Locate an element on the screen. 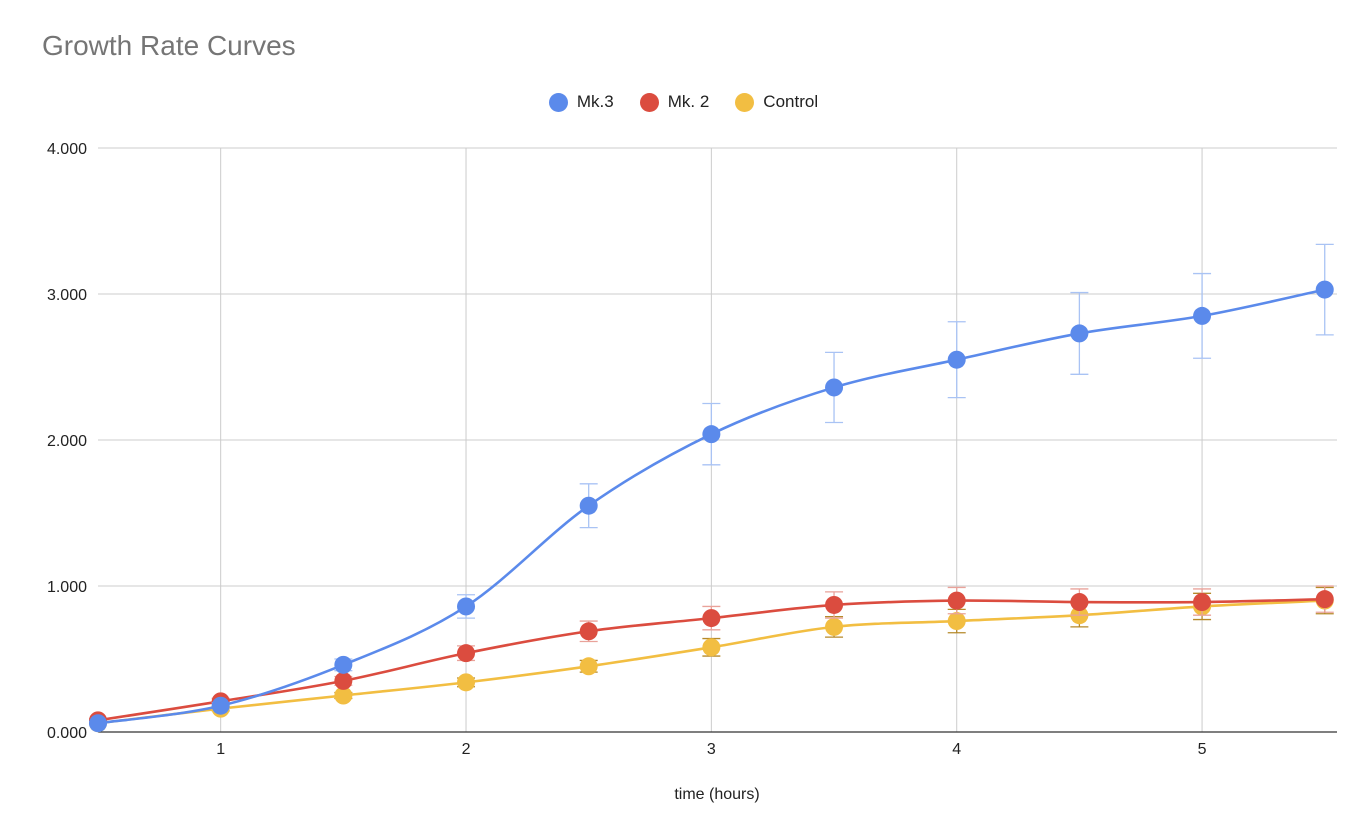  legend-item-control: Control is located at coordinates (776, 102).